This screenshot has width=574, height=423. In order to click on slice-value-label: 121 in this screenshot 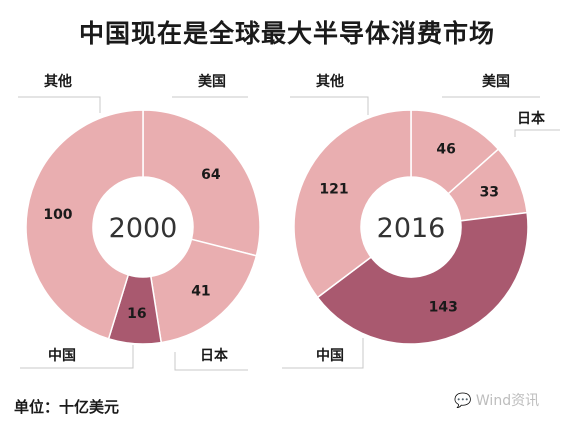, I will do `click(333, 190)`.